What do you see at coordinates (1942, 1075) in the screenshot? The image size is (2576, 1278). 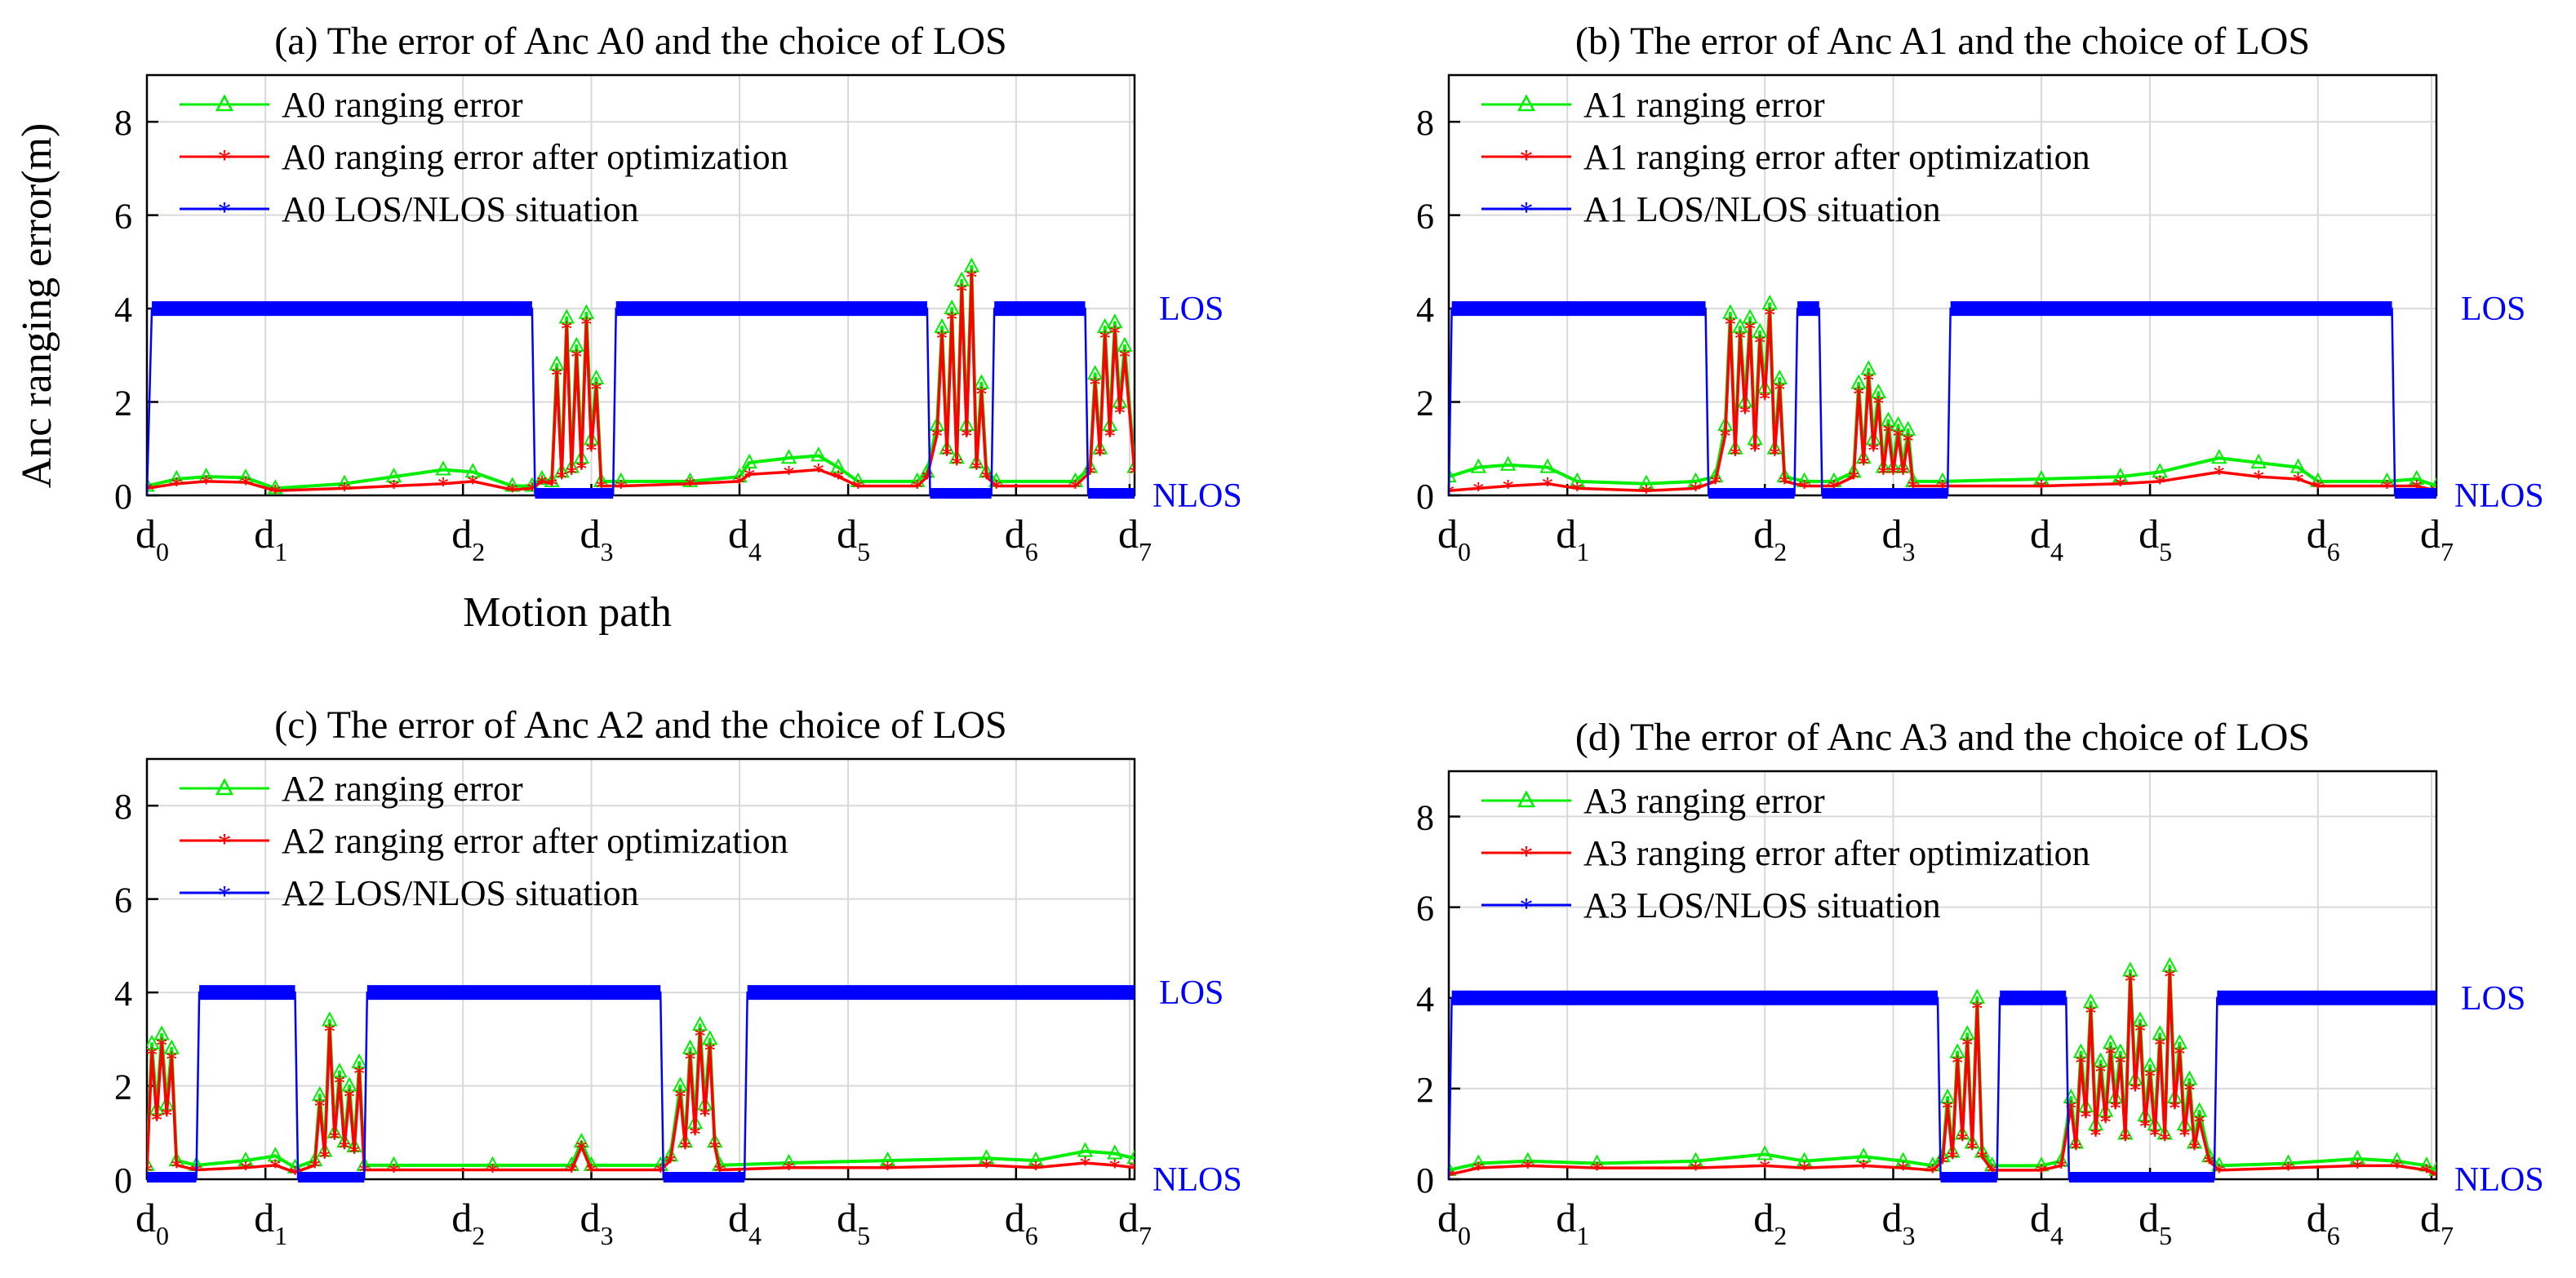 I see `series-opt-line` at bounding box center [1942, 1075].